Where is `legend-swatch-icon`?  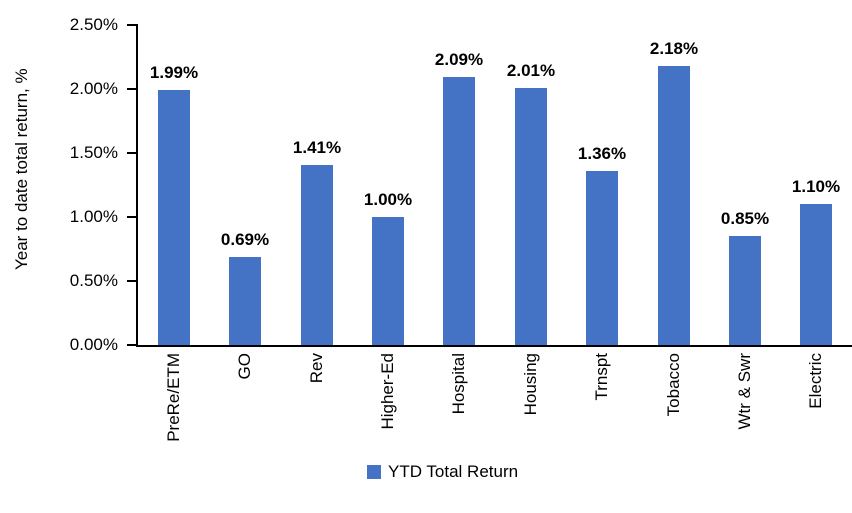
legend-swatch-icon is located at coordinates (374, 472).